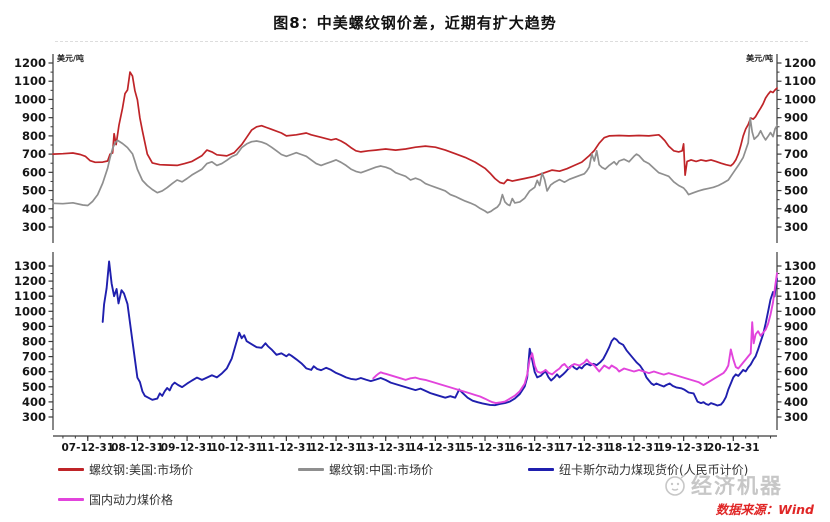  I want to click on legend-swatch-domestic-coal, so click(71, 499).